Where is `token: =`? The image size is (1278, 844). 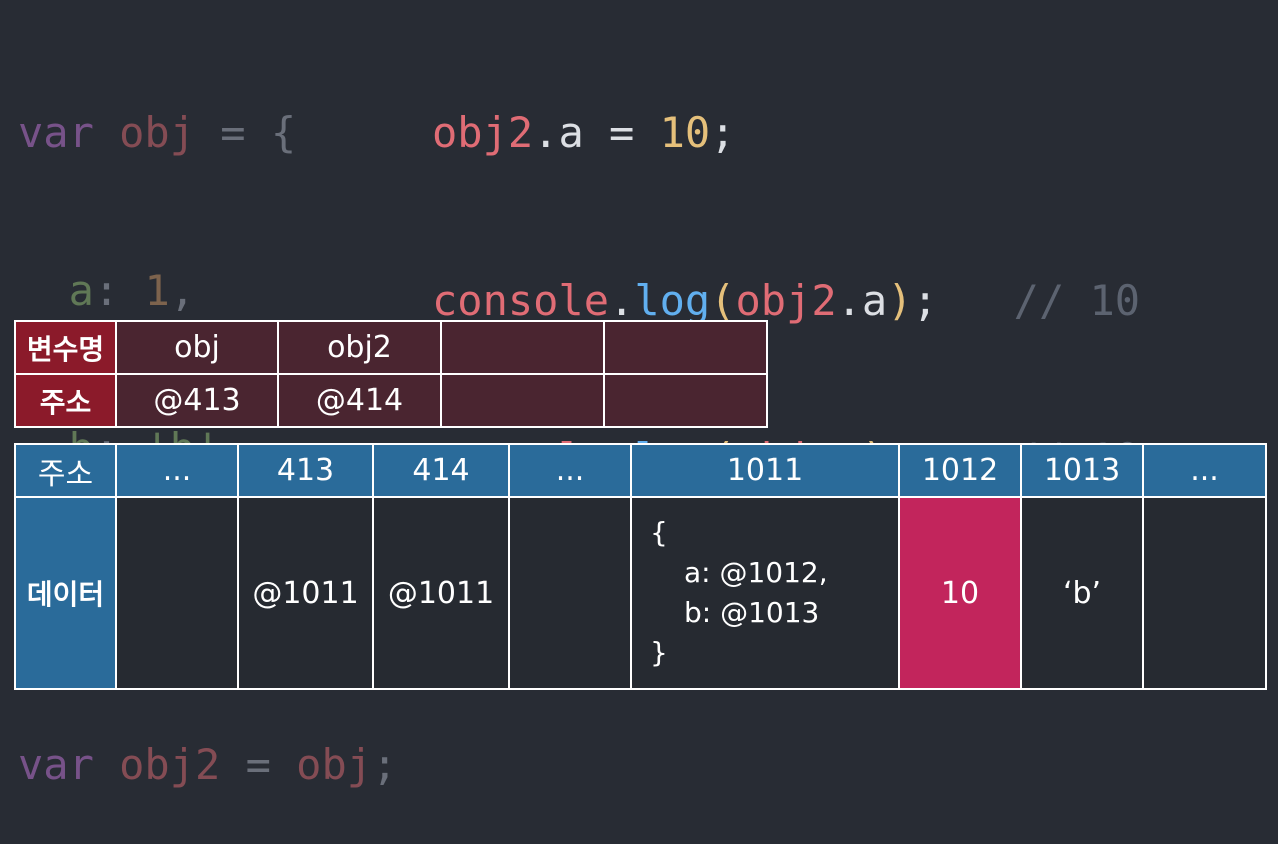 token: = is located at coordinates (258, 764).